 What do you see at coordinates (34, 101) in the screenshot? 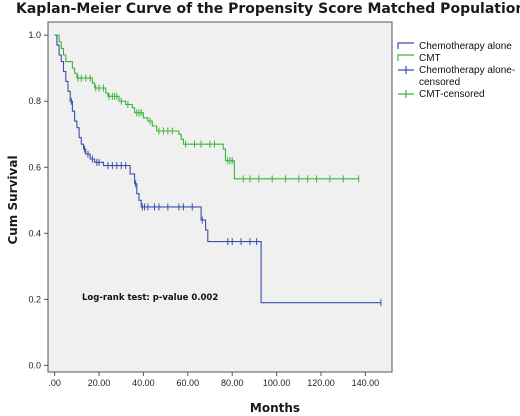
I see `y-tick-label: 0.8` at bounding box center [34, 101].